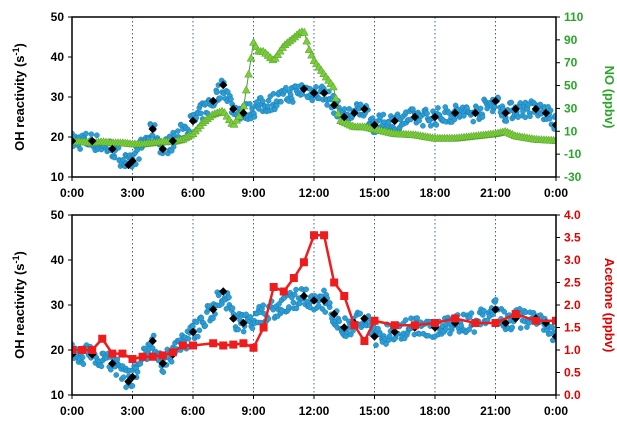  Describe the element at coordinates (571, 86) in the screenshot. I see `top-y2-tick-label: 50` at that location.